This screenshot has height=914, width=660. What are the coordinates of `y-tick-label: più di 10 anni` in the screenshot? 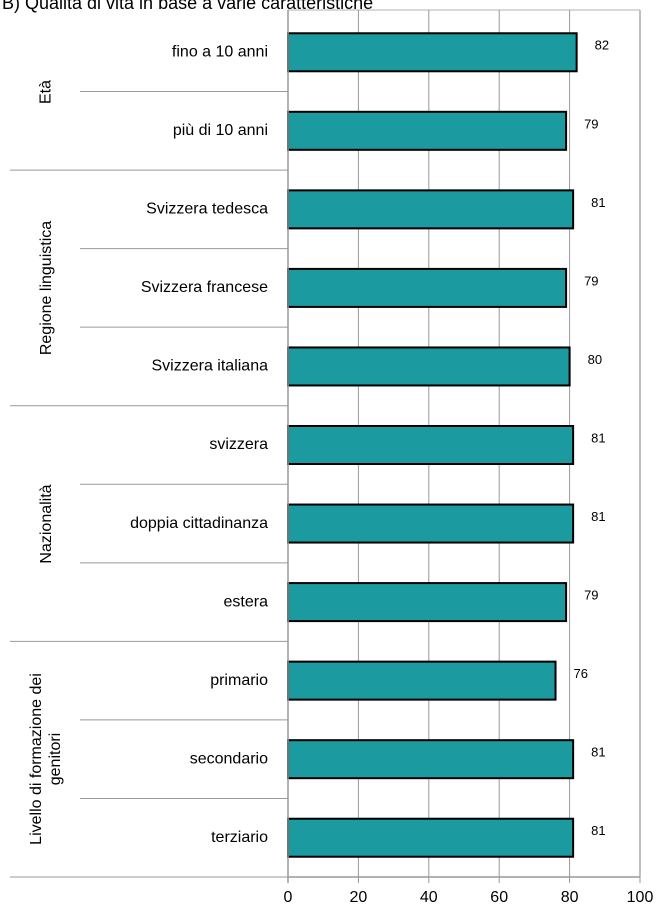 It's located at (220, 130).